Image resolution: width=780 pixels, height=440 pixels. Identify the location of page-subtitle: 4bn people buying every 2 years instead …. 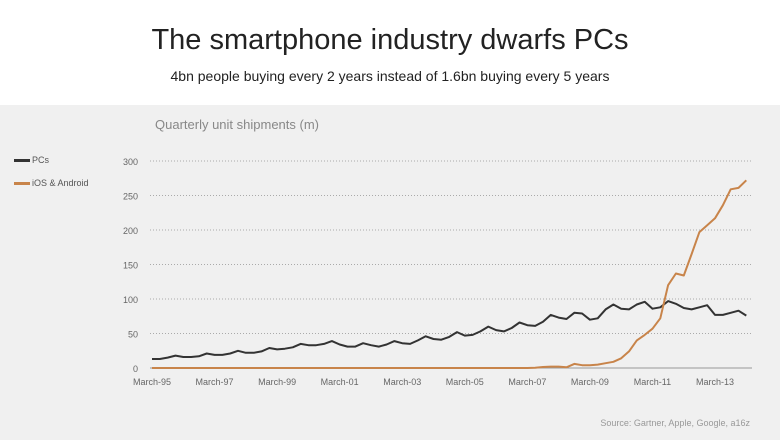
(390, 76).